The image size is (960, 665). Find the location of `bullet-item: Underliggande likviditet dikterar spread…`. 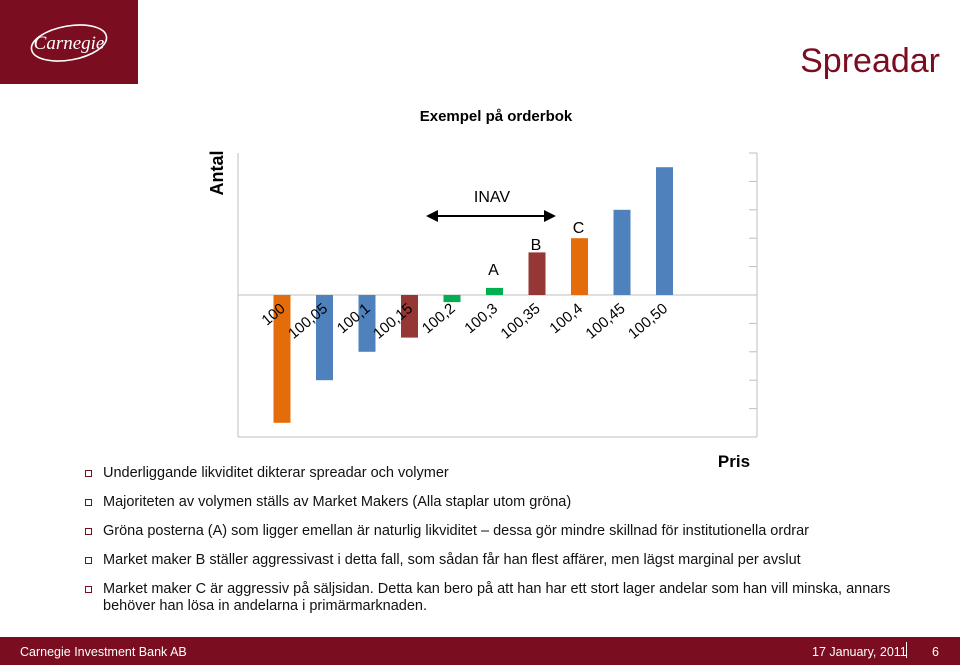

bullet-item: Underliggande likviditet dikterar spread… is located at coordinates (495, 473).